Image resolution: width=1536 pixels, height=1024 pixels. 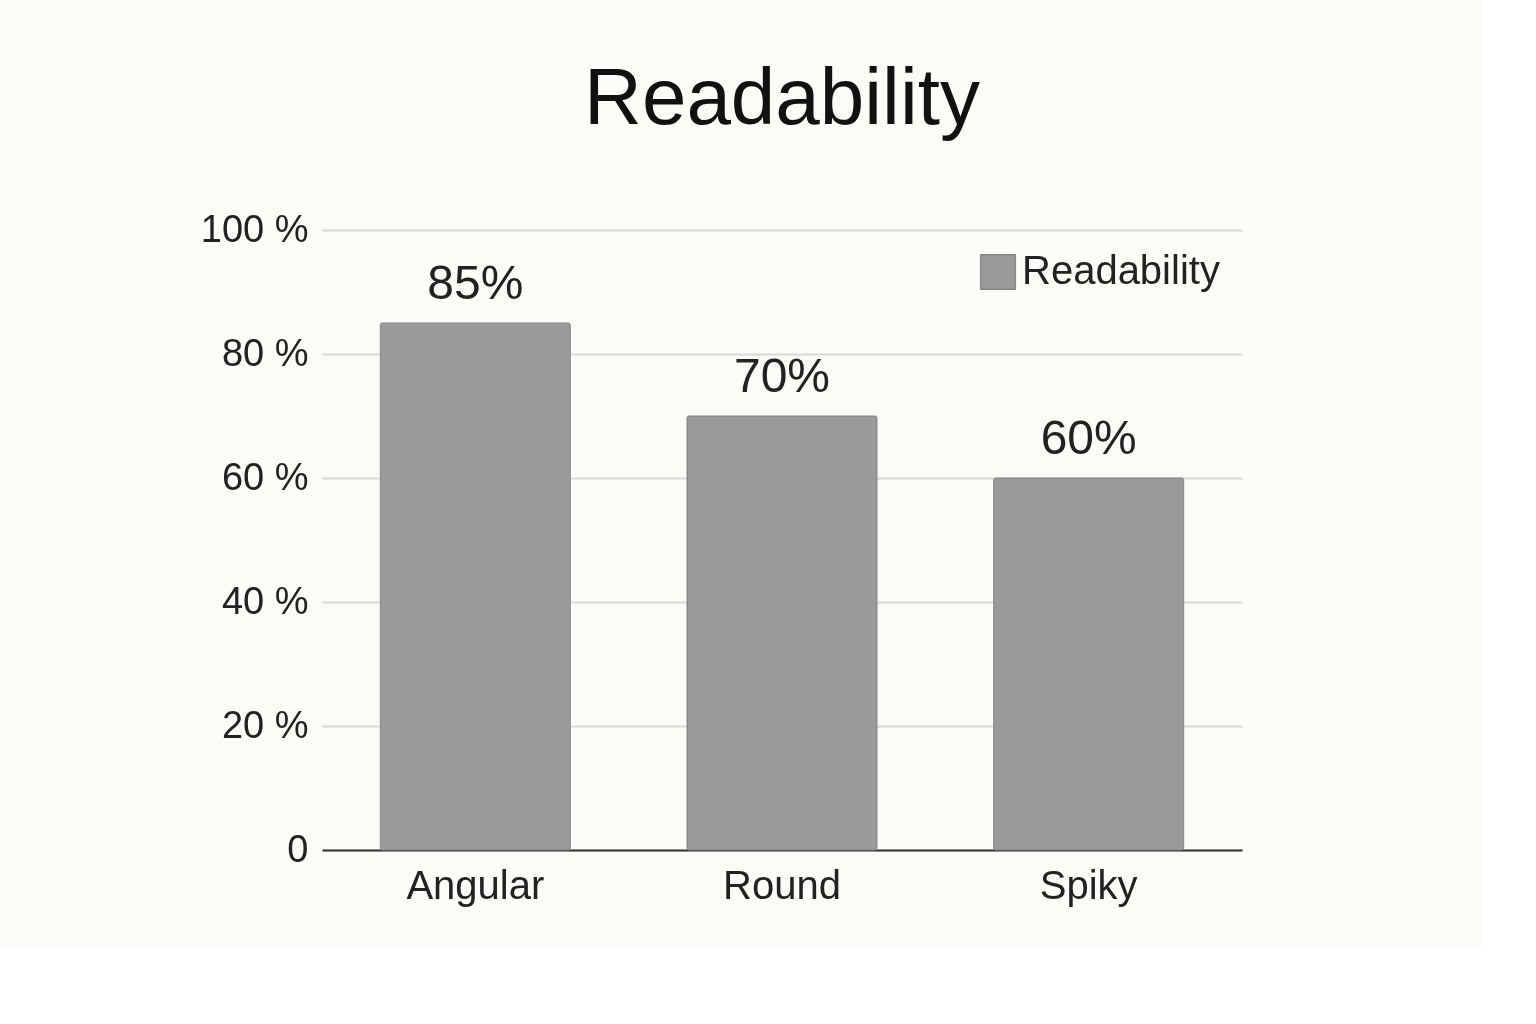 What do you see at coordinates (475, 884) in the screenshot?
I see `x-tick-label: Angular` at bounding box center [475, 884].